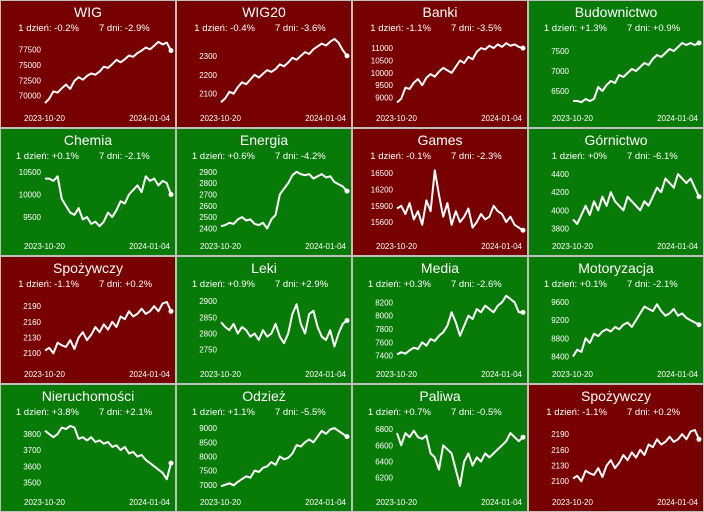  I want to click on y-tick-label: 8400, so click(560, 356).